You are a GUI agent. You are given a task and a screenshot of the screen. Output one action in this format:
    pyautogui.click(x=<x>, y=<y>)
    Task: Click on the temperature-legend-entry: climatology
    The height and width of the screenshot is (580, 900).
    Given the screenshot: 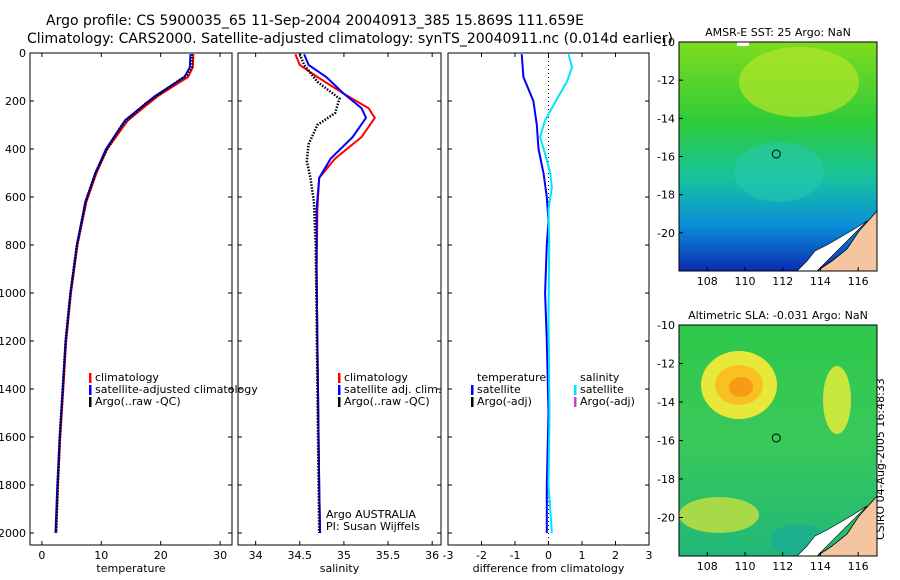 What is the action you would take?
    pyautogui.click(x=127, y=377)
    